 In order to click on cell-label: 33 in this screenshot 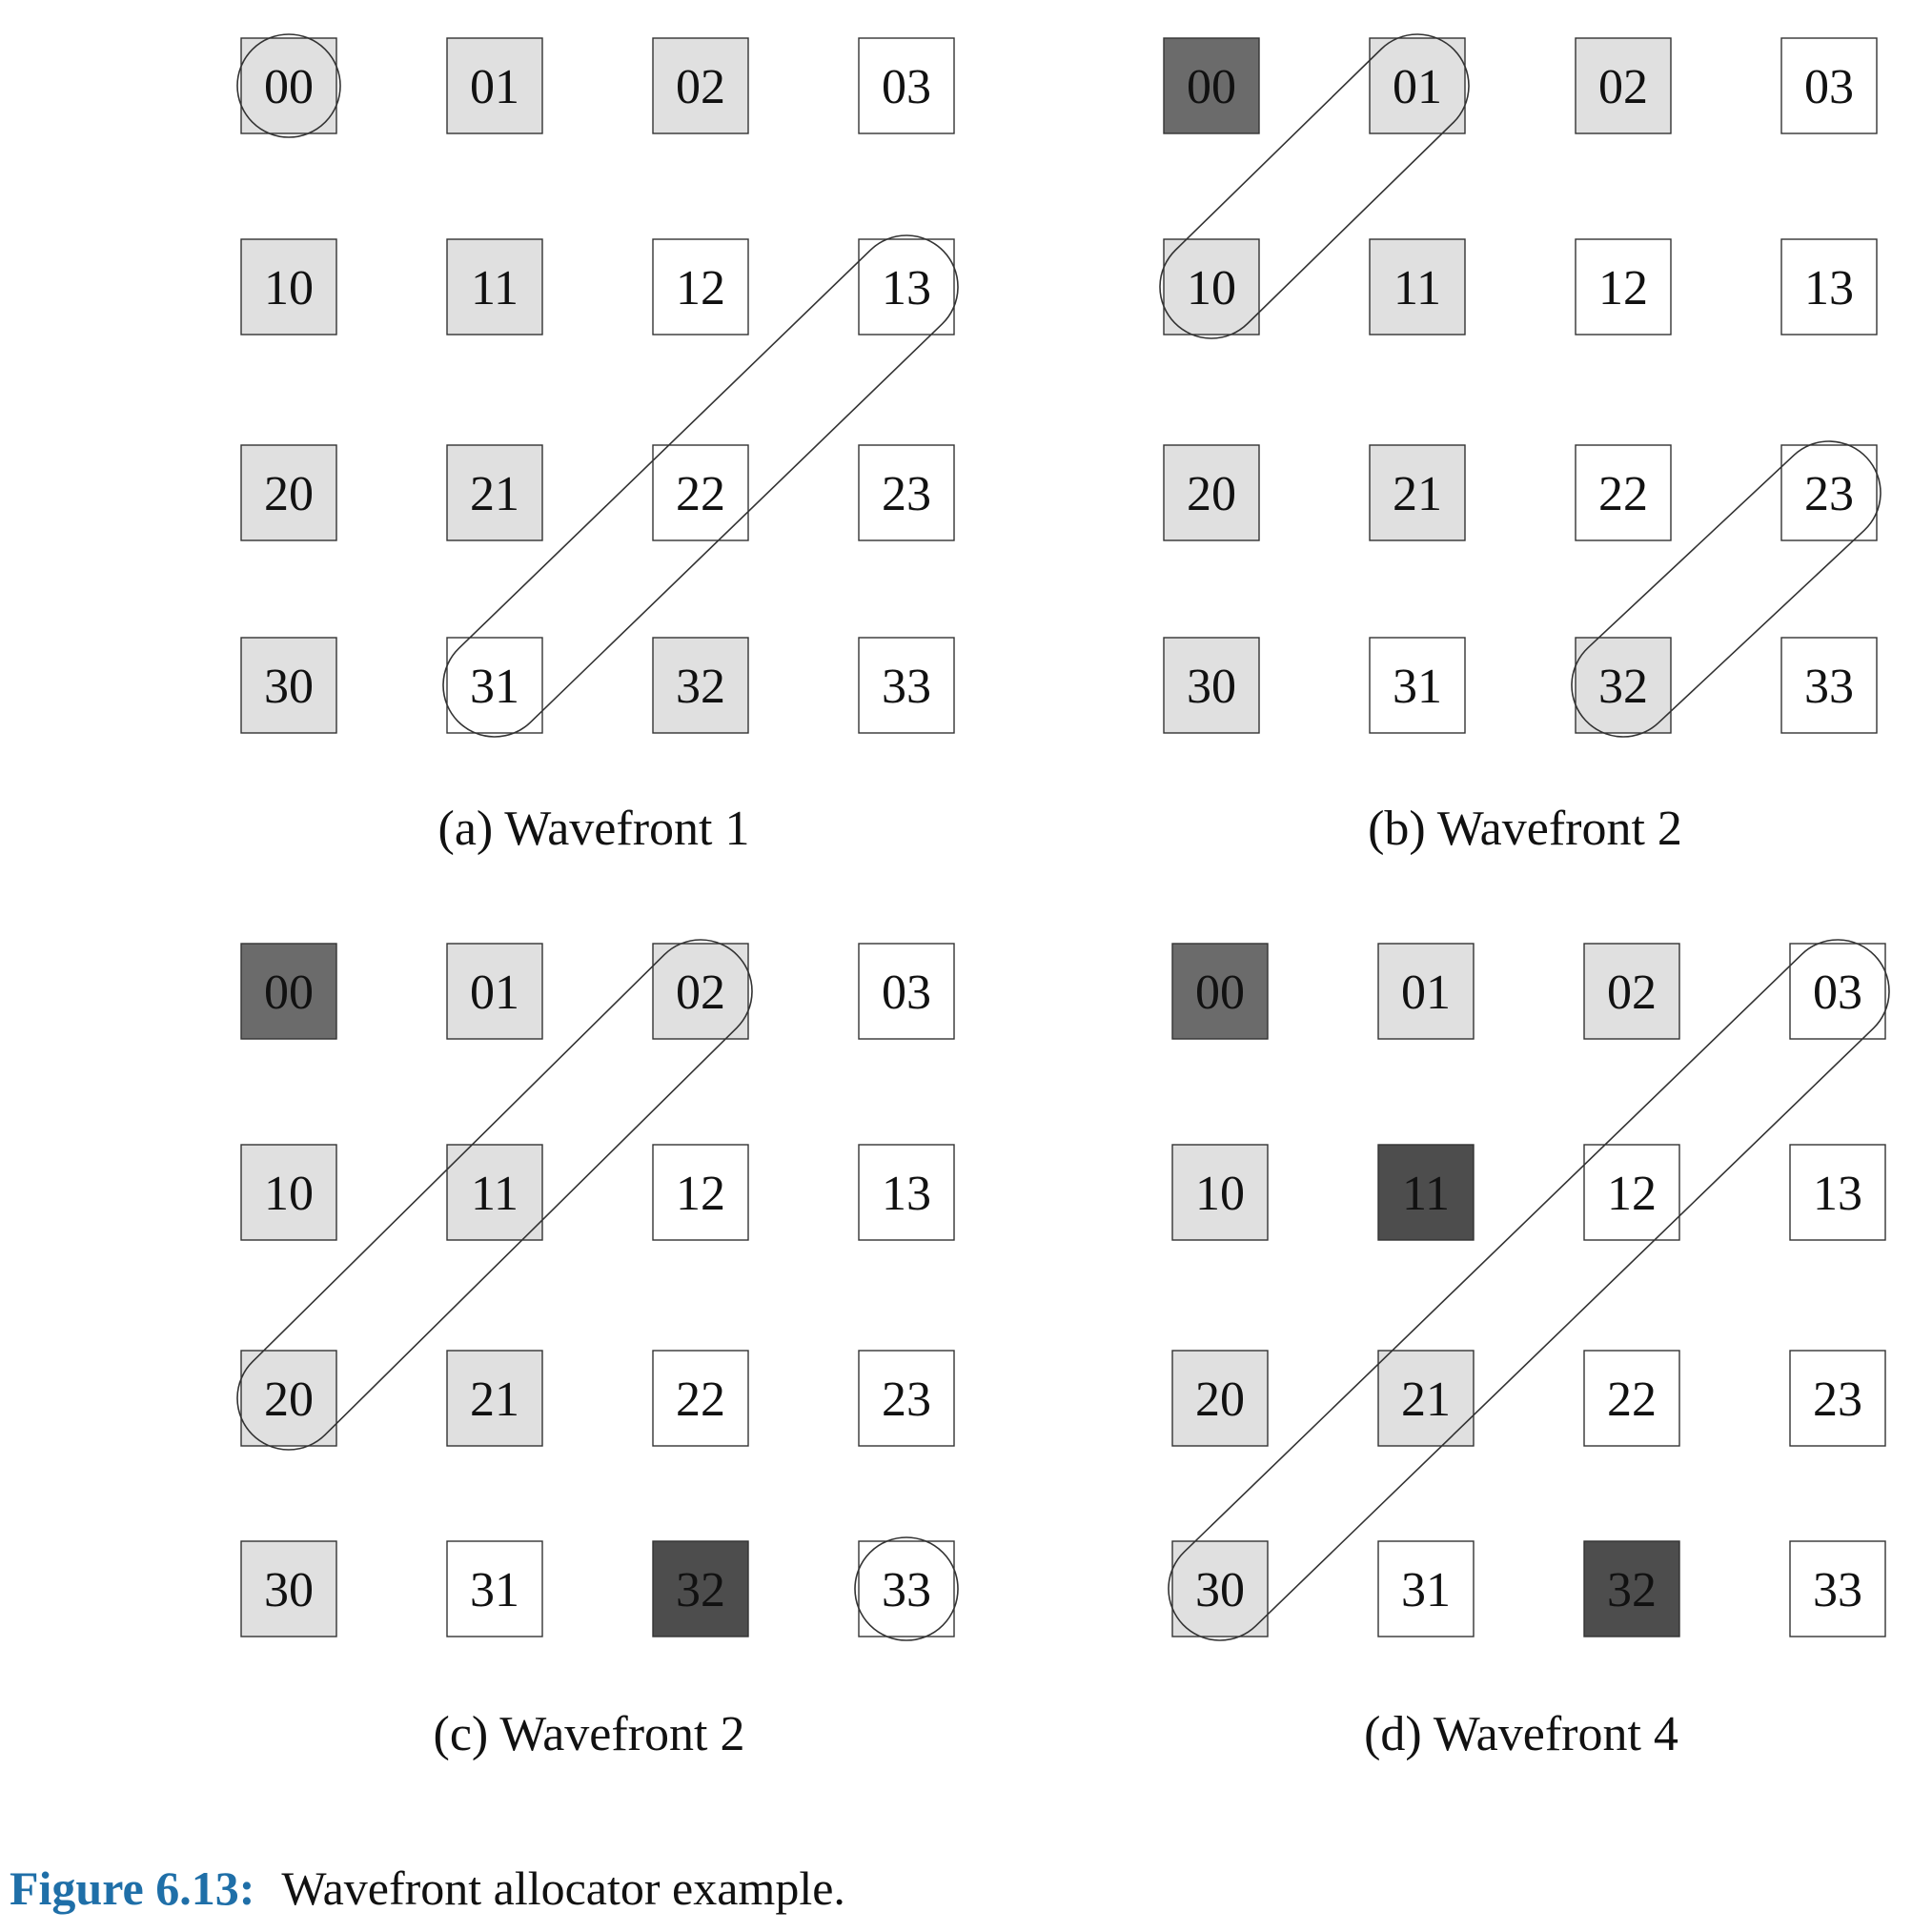, I will do `click(906, 687)`.